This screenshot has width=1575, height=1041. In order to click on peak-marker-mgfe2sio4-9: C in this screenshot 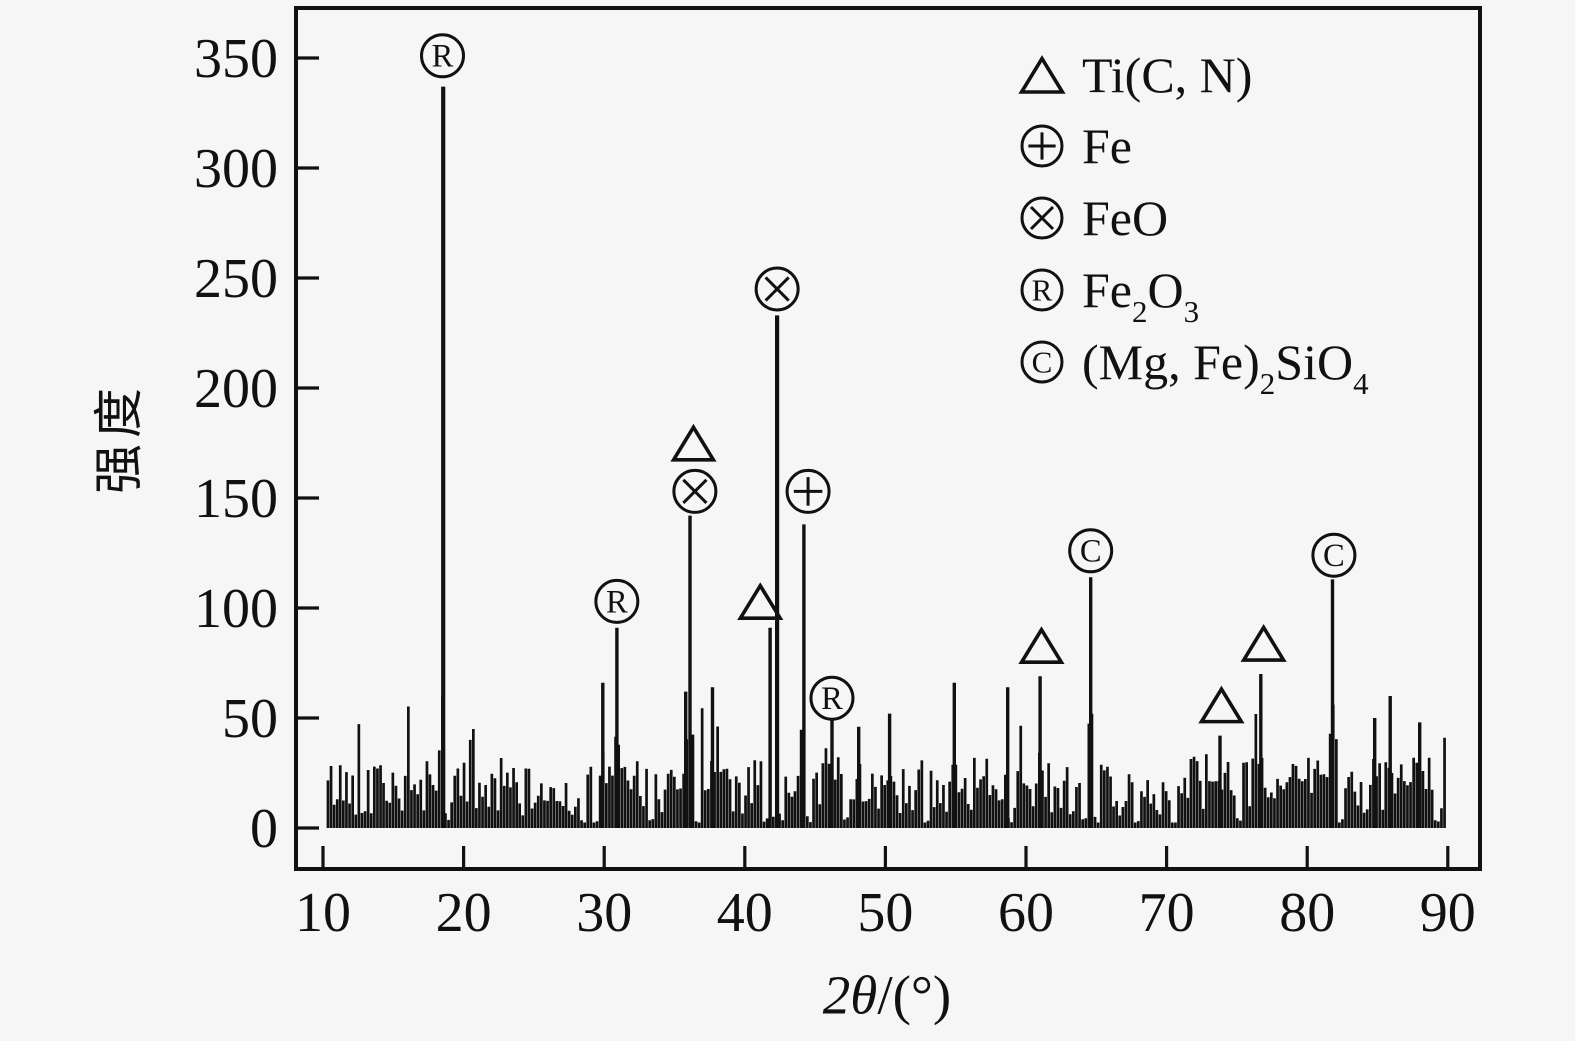, I will do `click(1091, 551)`.